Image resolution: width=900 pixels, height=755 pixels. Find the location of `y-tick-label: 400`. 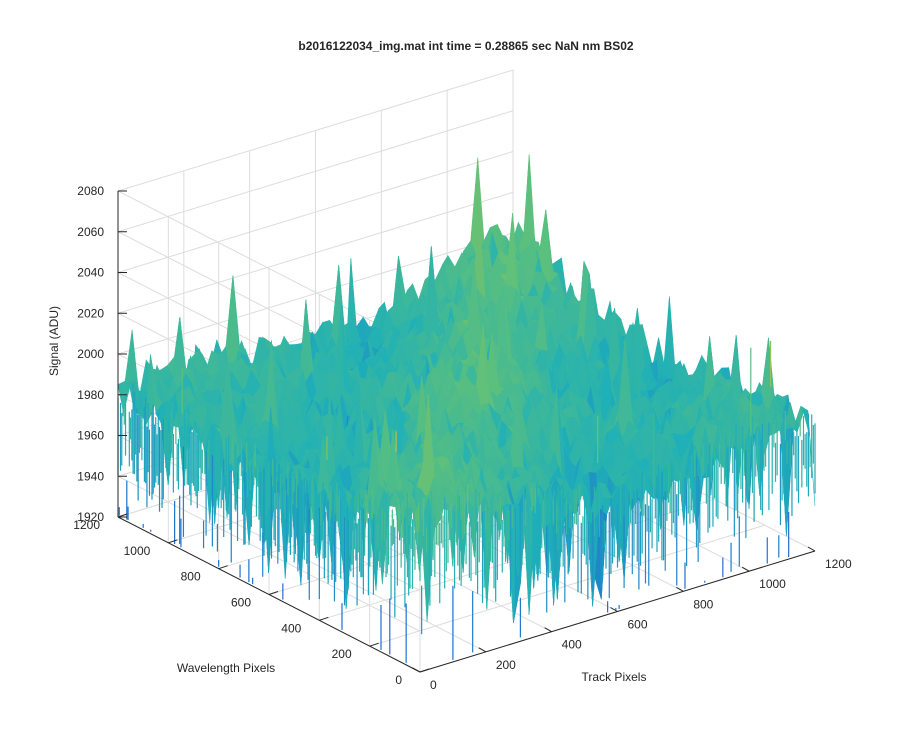

y-tick-label: 400 is located at coordinates (291, 628).